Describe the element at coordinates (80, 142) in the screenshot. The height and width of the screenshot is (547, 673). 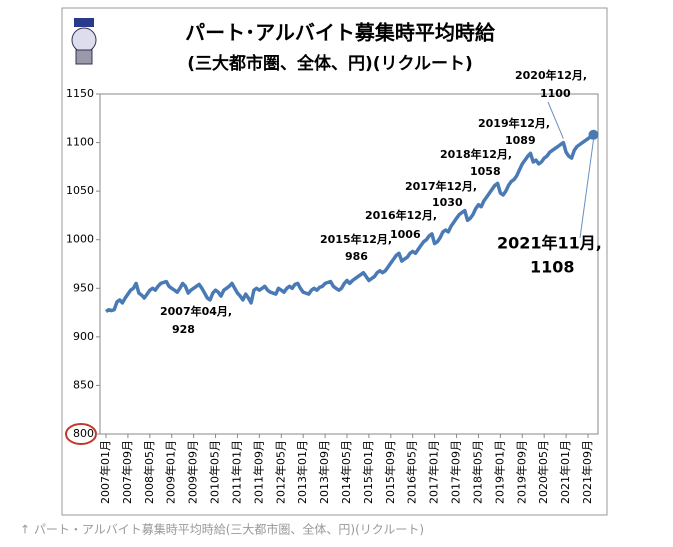
I see `y-tick-label: 1100` at that location.